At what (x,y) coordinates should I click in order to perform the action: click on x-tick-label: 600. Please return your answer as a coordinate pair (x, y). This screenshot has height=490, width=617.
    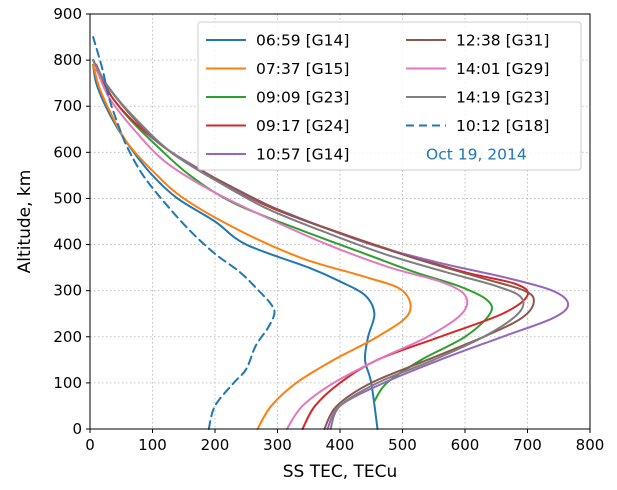
    Looking at the image, I should click on (465, 445).